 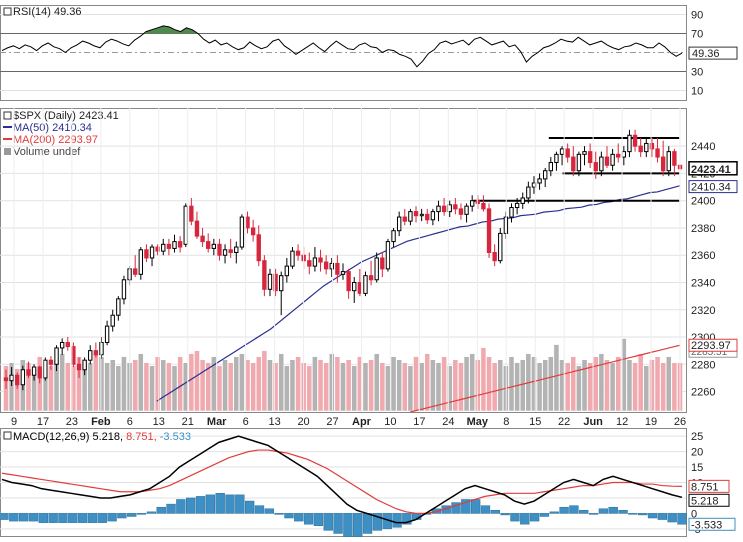 I want to click on macd-hist-tag: -3.533, so click(x=706, y=525).